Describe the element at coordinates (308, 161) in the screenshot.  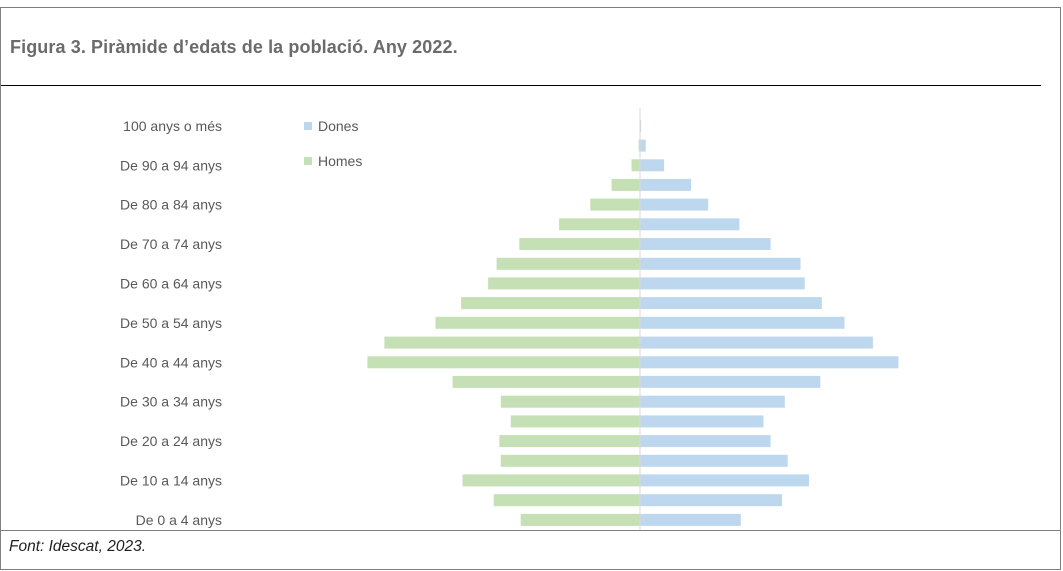
I see `legend-swatch-homes` at that location.